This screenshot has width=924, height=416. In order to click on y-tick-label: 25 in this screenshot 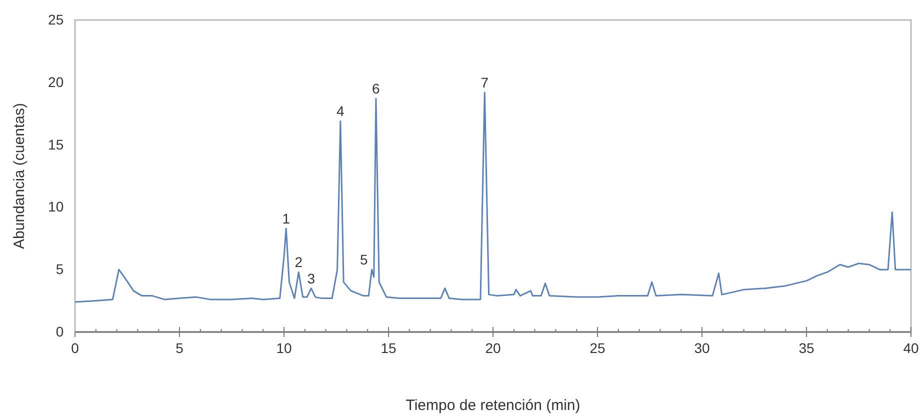, I will do `click(56, 19)`.